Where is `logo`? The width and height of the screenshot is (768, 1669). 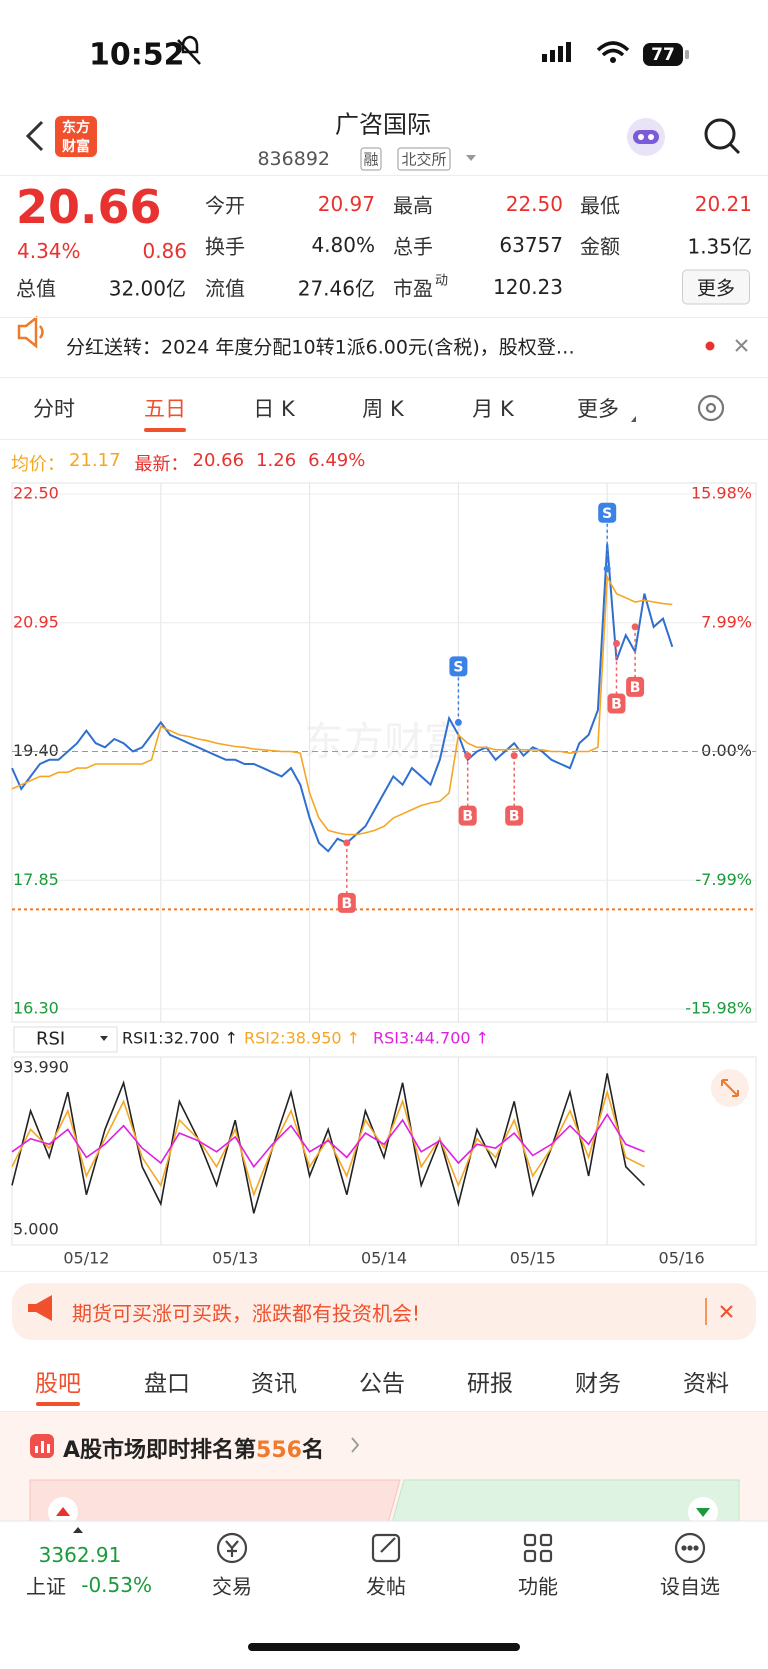 logo is located at coordinates (76, 136).